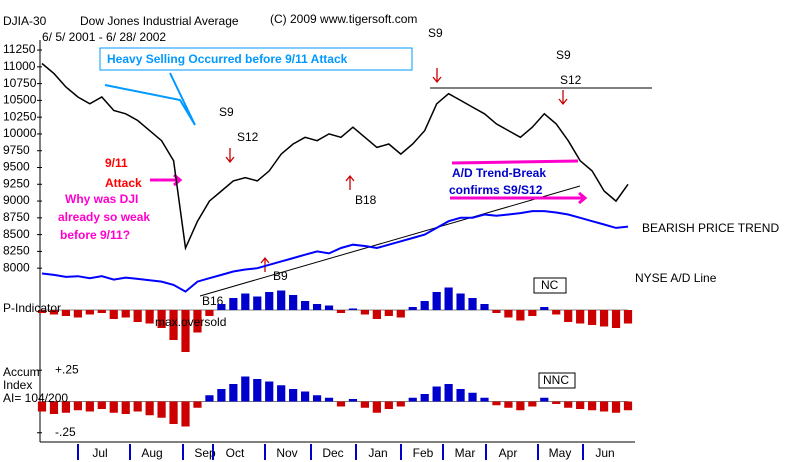  Describe the element at coordinates (25, 21) in the screenshot. I see `symbol: DJIA-30` at that location.